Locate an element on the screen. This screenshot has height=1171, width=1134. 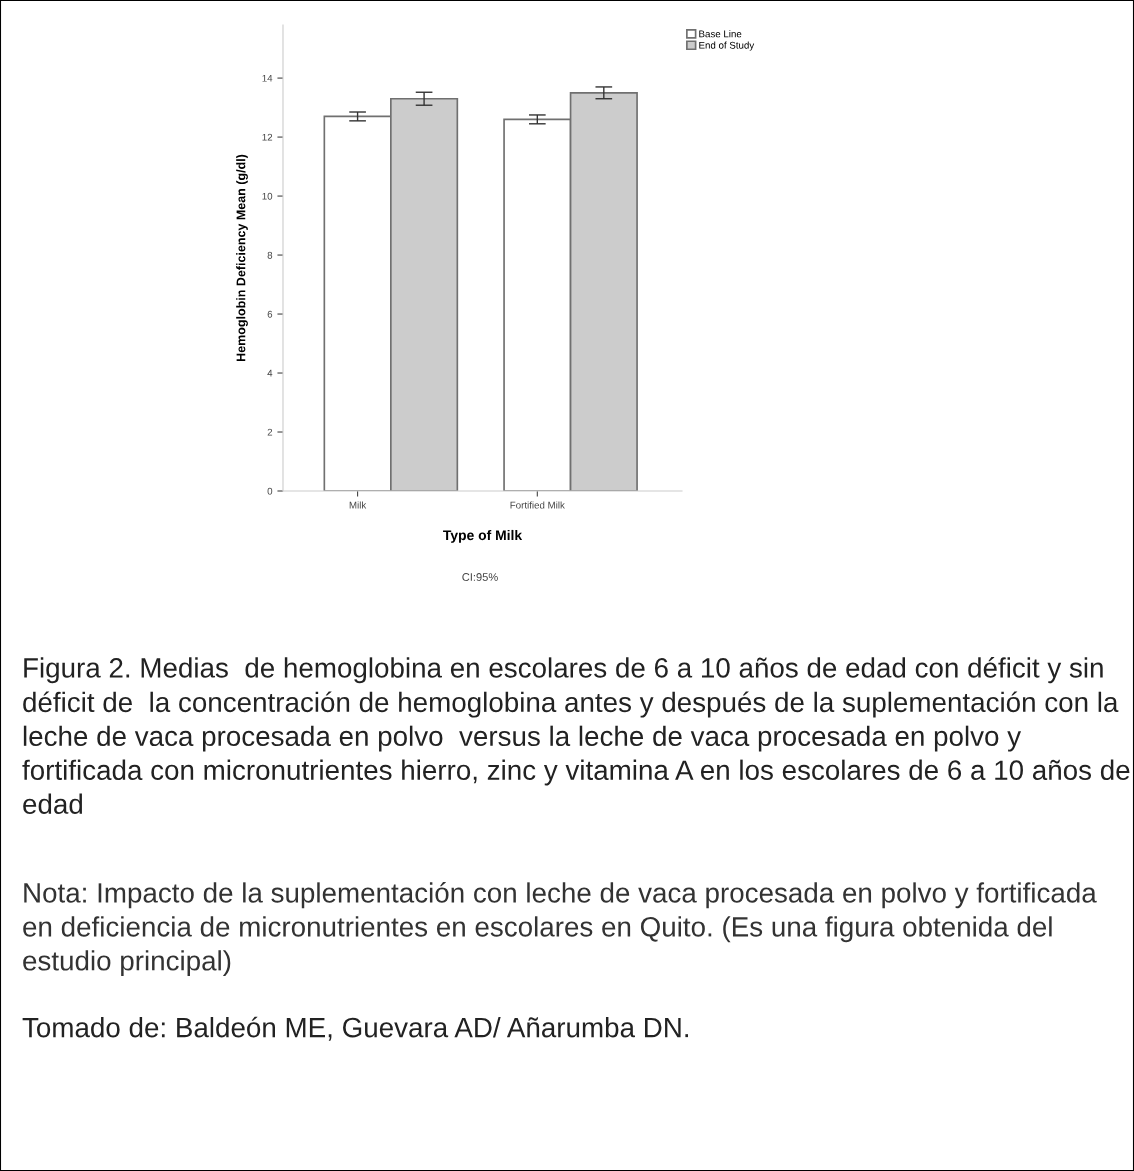
y-tick-label: 6 is located at coordinates (270, 314).